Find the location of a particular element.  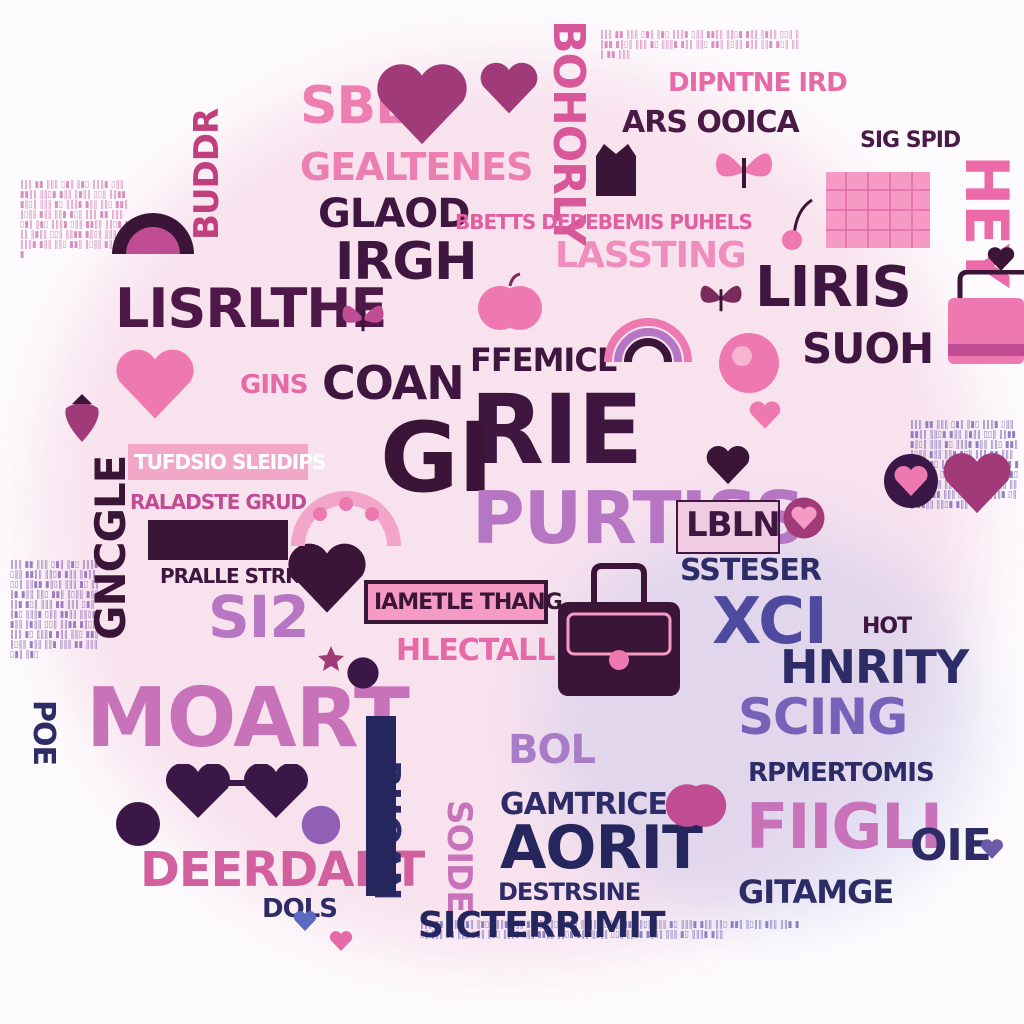

collage-word: LIRIS is located at coordinates (833, 287).